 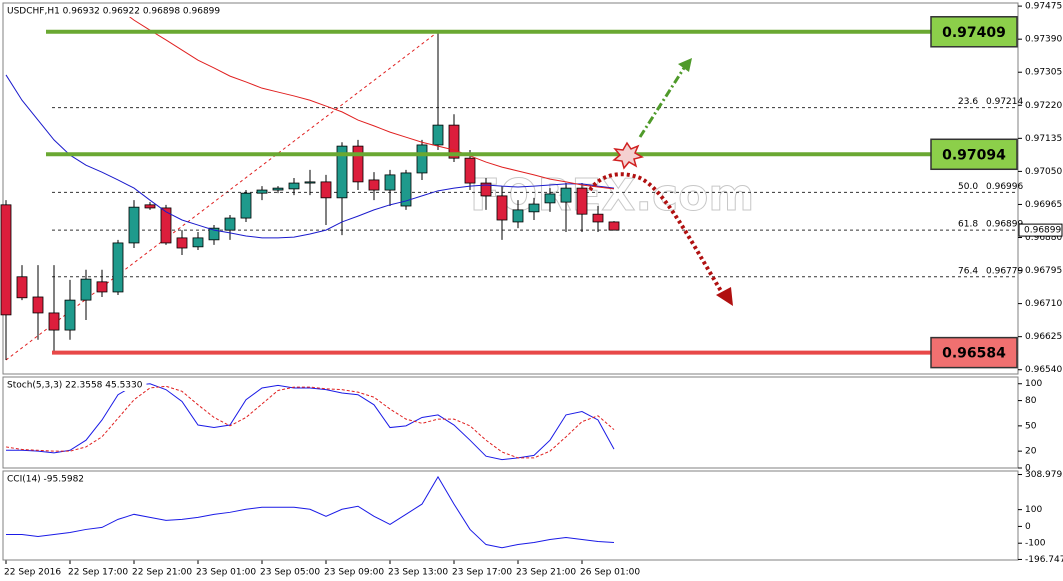 What do you see at coordinates (1031, 426) in the screenshot?
I see `y-tick-label: 50` at bounding box center [1031, 426].